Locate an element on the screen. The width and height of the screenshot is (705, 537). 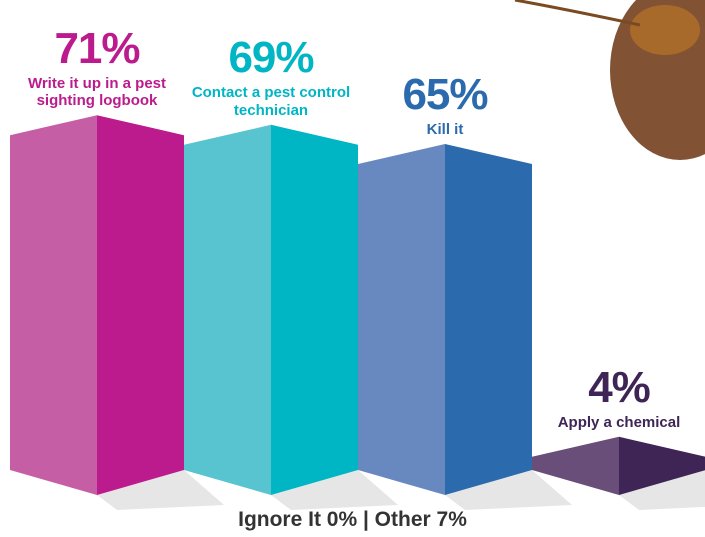
category-label: Contact a pest control technician is located at coordinates (271, 101).